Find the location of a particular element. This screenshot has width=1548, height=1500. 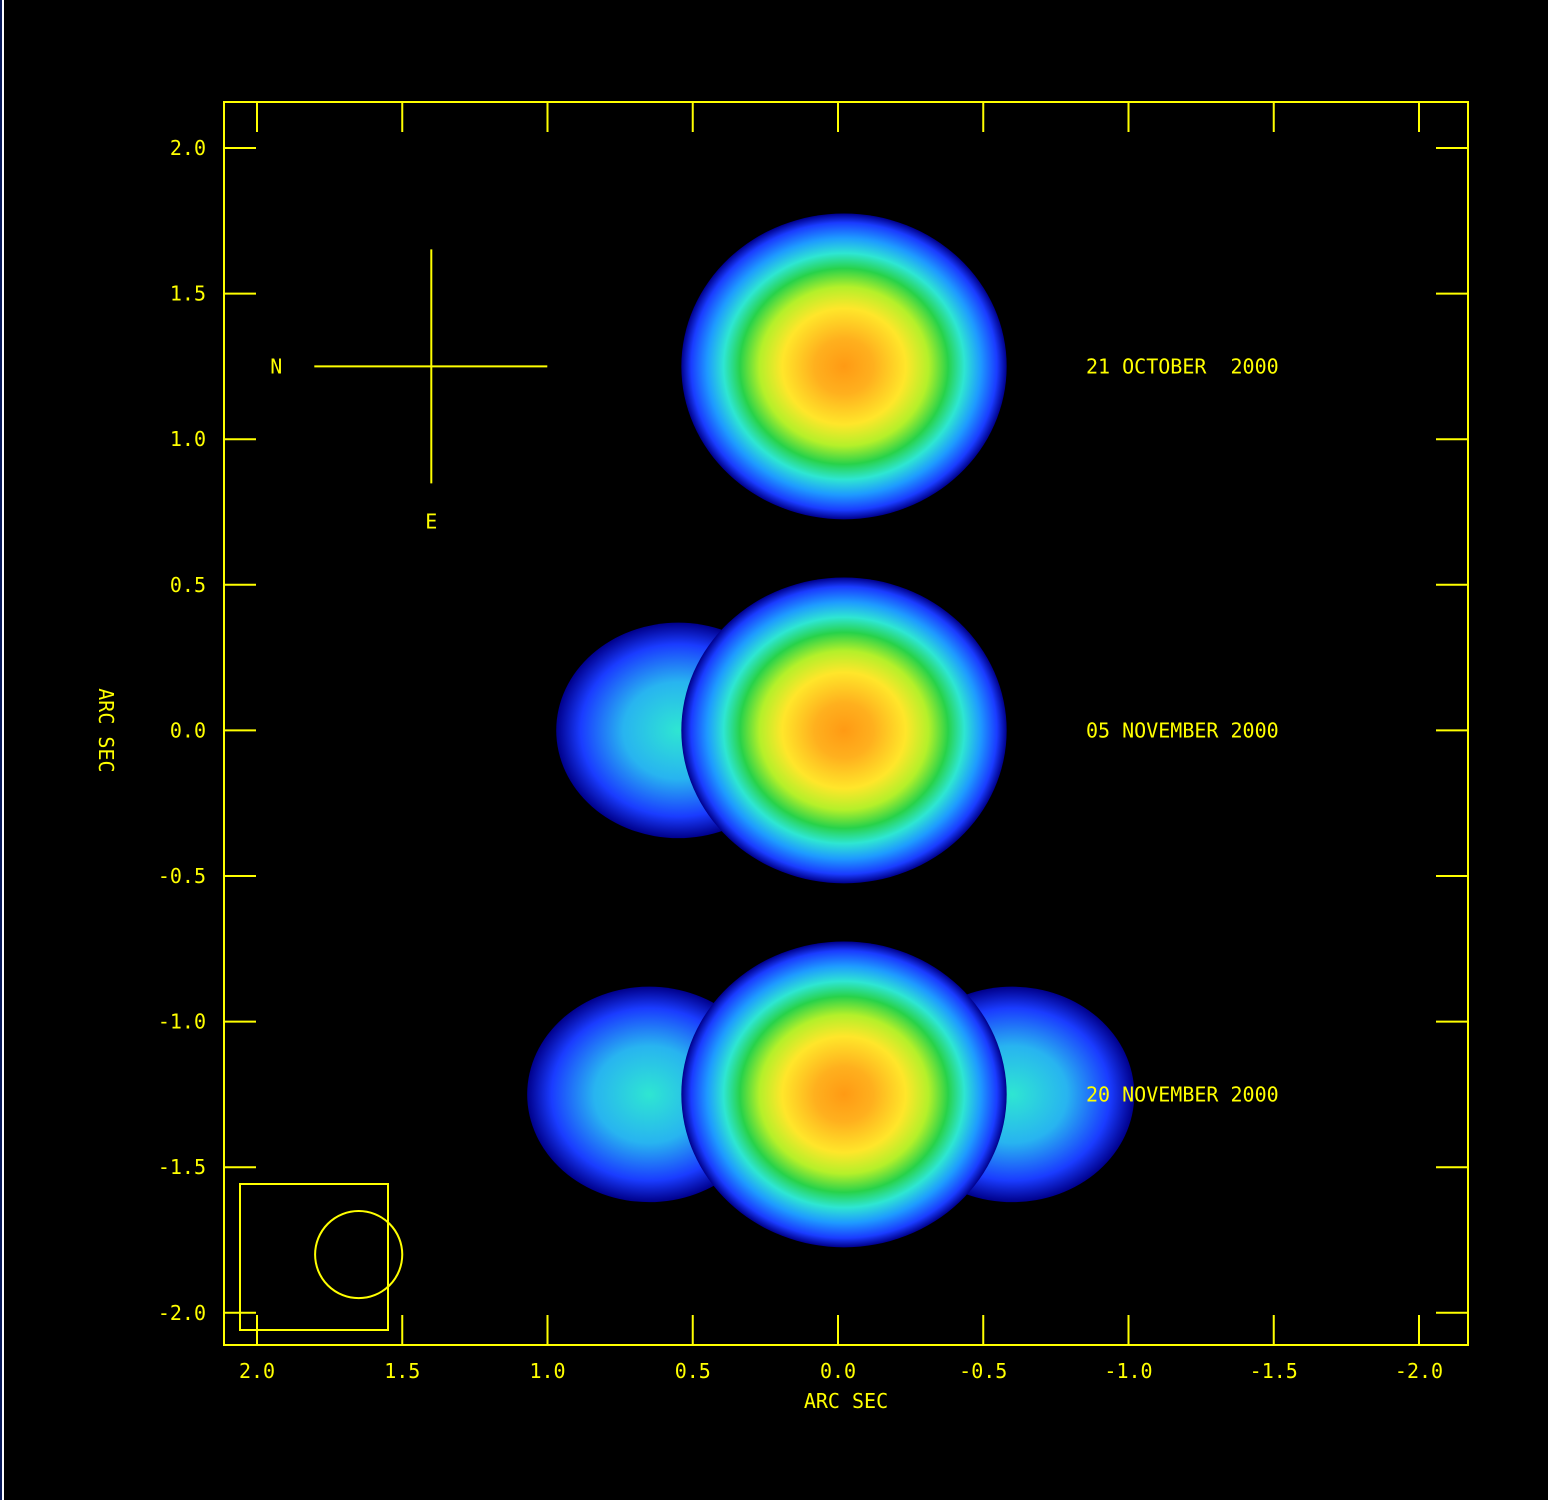

beam-indicator is located at coordinates (321, 1257).